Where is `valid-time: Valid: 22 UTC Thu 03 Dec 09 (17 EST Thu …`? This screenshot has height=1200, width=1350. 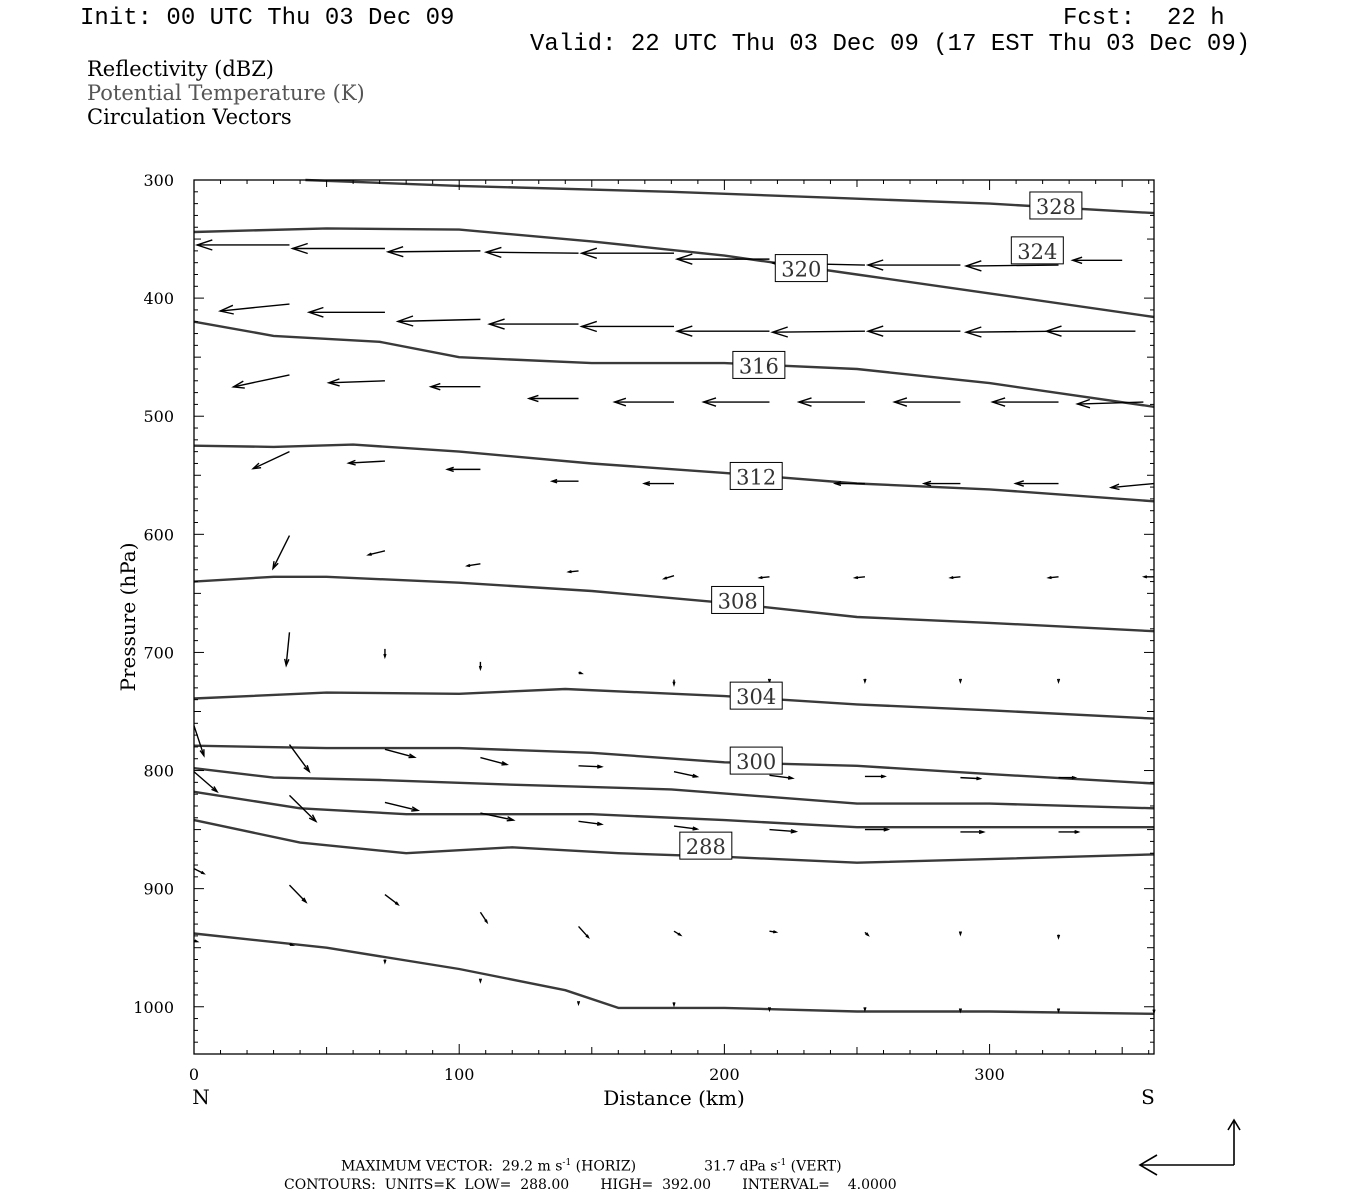
valid-time: Valid: 22 UTC Thu 03 Dec 09 (17 EST Thu … is located at coordinates (890, 44).